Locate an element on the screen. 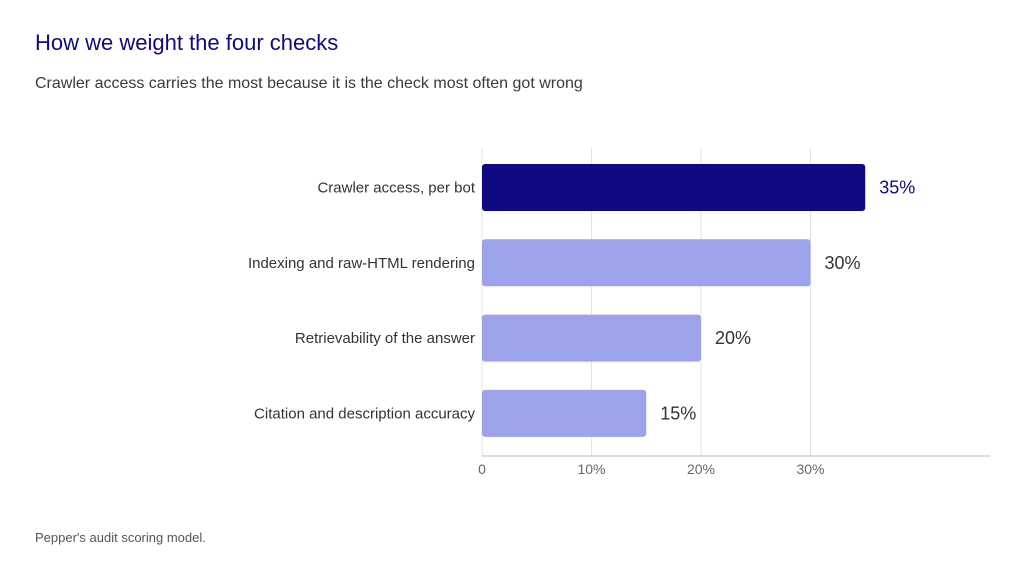  category-label: Retrievability of the answer is located at coordinates (385, 338).